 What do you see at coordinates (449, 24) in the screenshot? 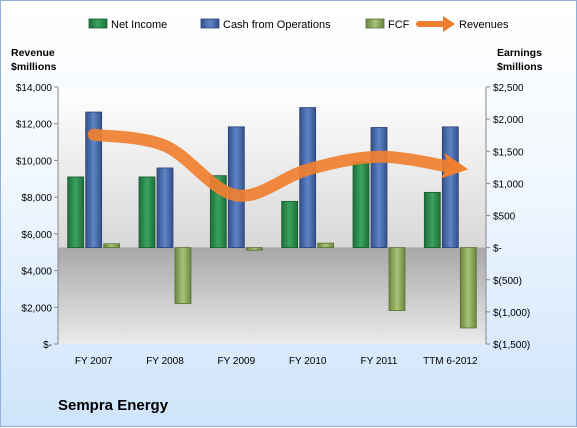
I see `legend-arrow-icon` at bounding box center [449, 24].